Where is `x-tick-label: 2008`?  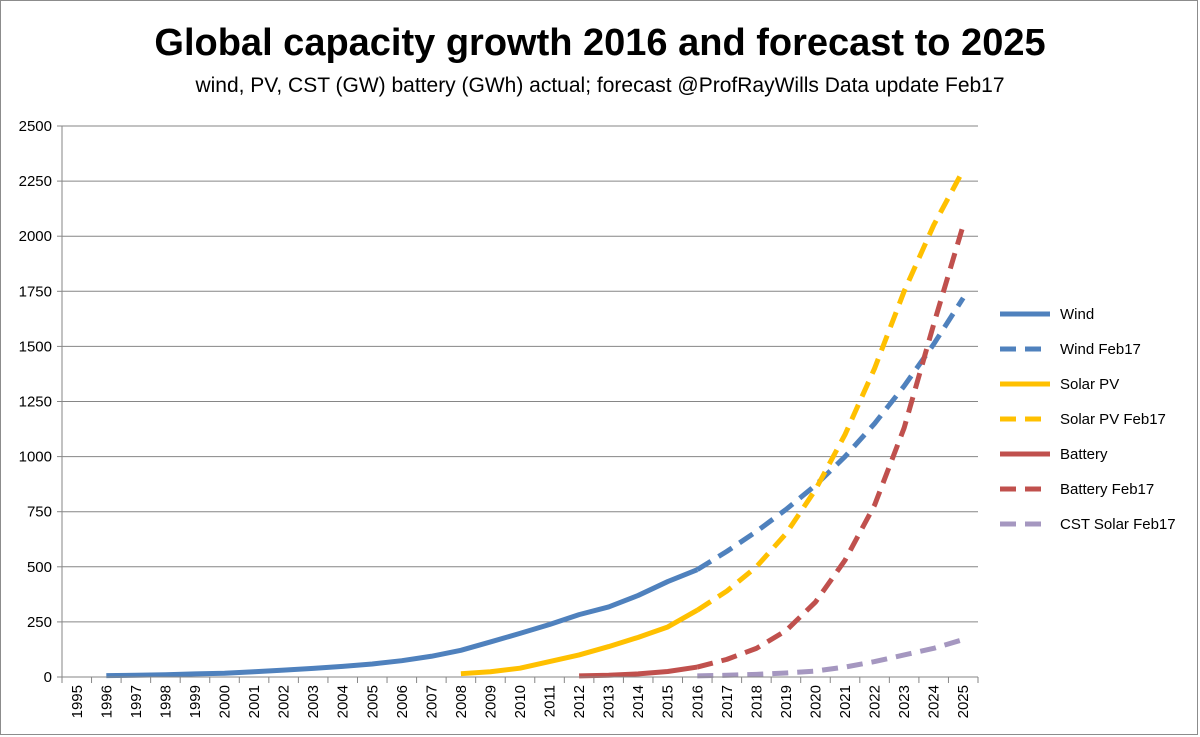 x-tick-label: 2008 is located at coordinates (461, 701).